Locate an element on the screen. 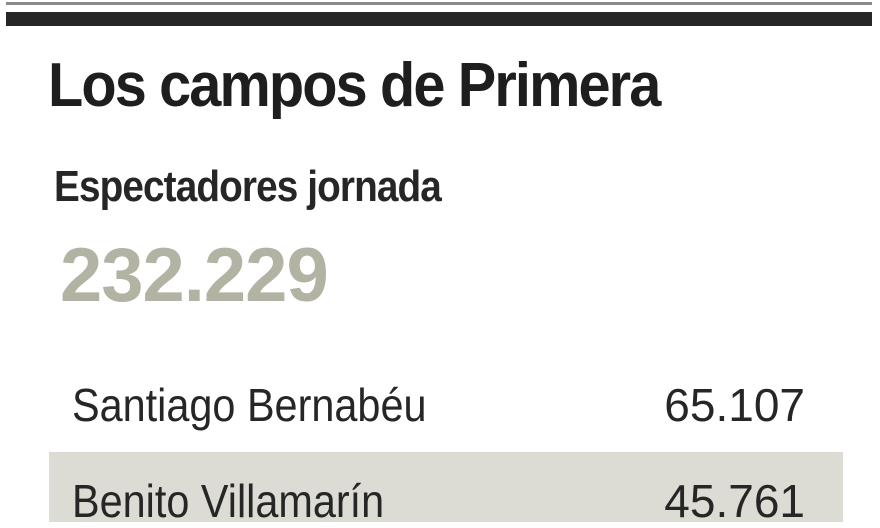 The width and height of the screenshot is (880, 528). stadium-name: Benito Villamarín is located at coordinates (228, 501).